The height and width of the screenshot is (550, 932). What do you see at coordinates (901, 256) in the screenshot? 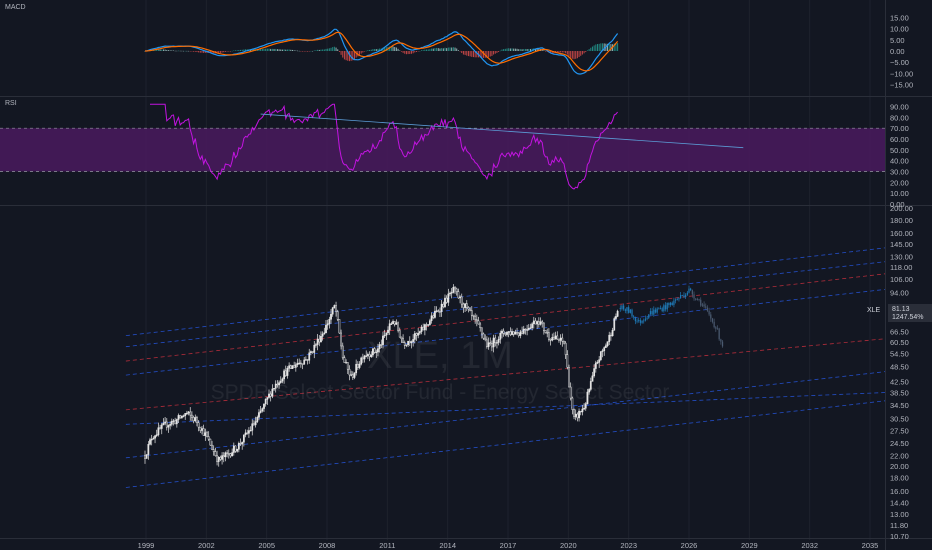
I see `price-tick-label: 130.00` at bounding box center [901, 256].